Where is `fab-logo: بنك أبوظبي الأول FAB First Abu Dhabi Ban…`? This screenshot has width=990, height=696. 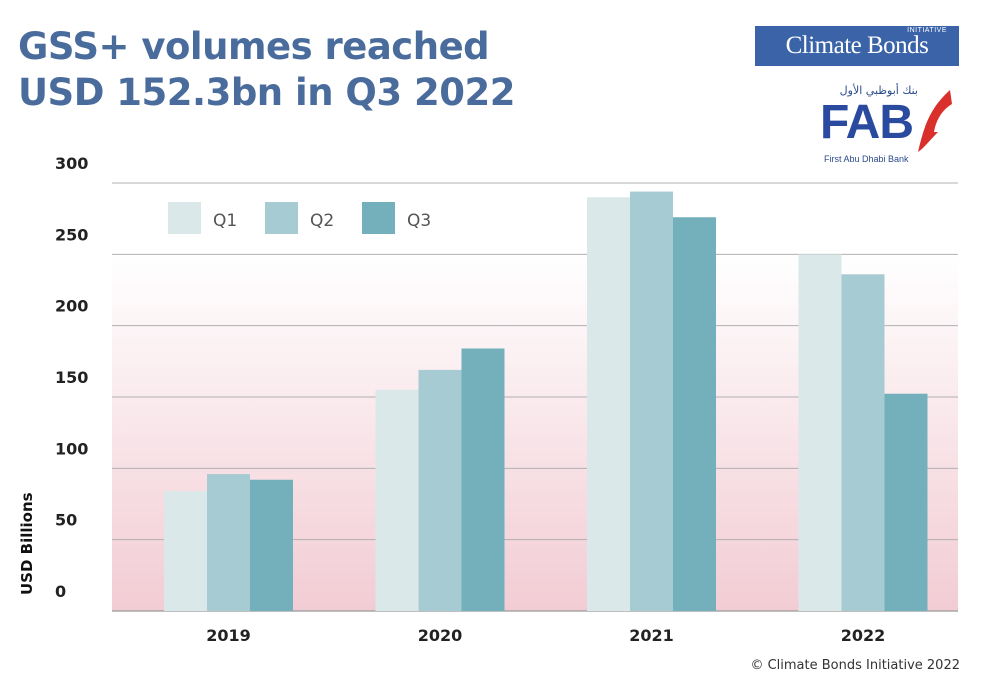
fab-logo: بنك أبوظبي الأول FAB First Abu Dhabi Ban… is located at coordinates (893, 129).